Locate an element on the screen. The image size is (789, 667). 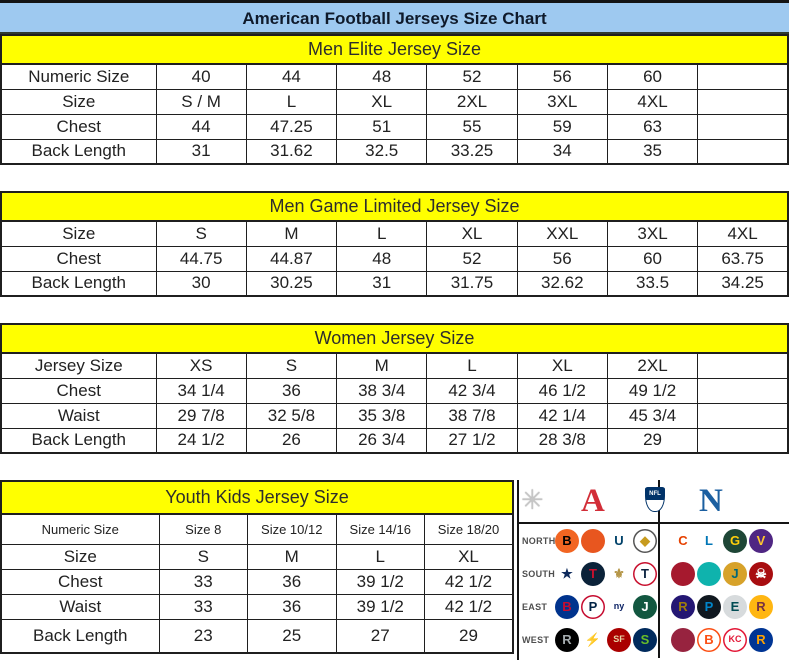
section-header-men-game-limited: Men Game Limited Jersey Size is located at coordinates (394, 206).